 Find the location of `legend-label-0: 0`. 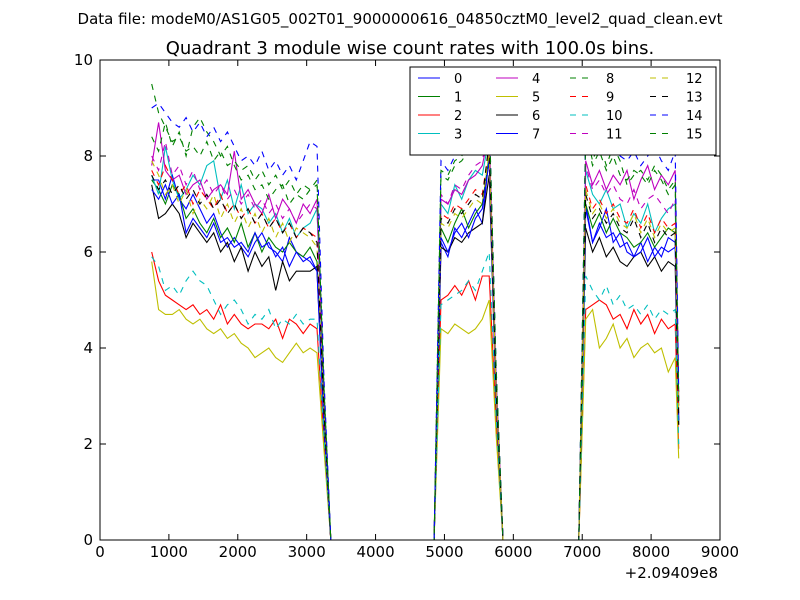

legend-label-0: 0 is located at coordinates (458, 79).